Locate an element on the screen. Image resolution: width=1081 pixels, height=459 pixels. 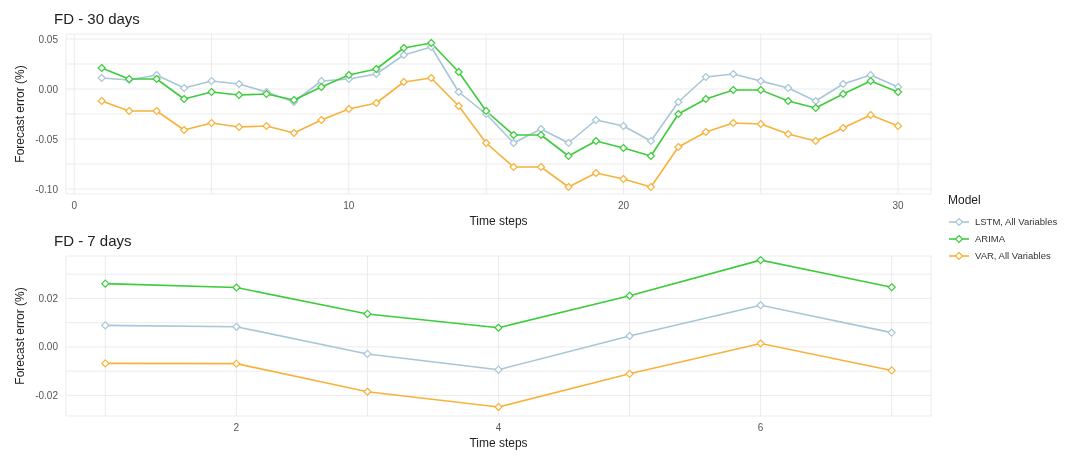
y-tick-label: -0.10 is located at coordinates (47, 189).